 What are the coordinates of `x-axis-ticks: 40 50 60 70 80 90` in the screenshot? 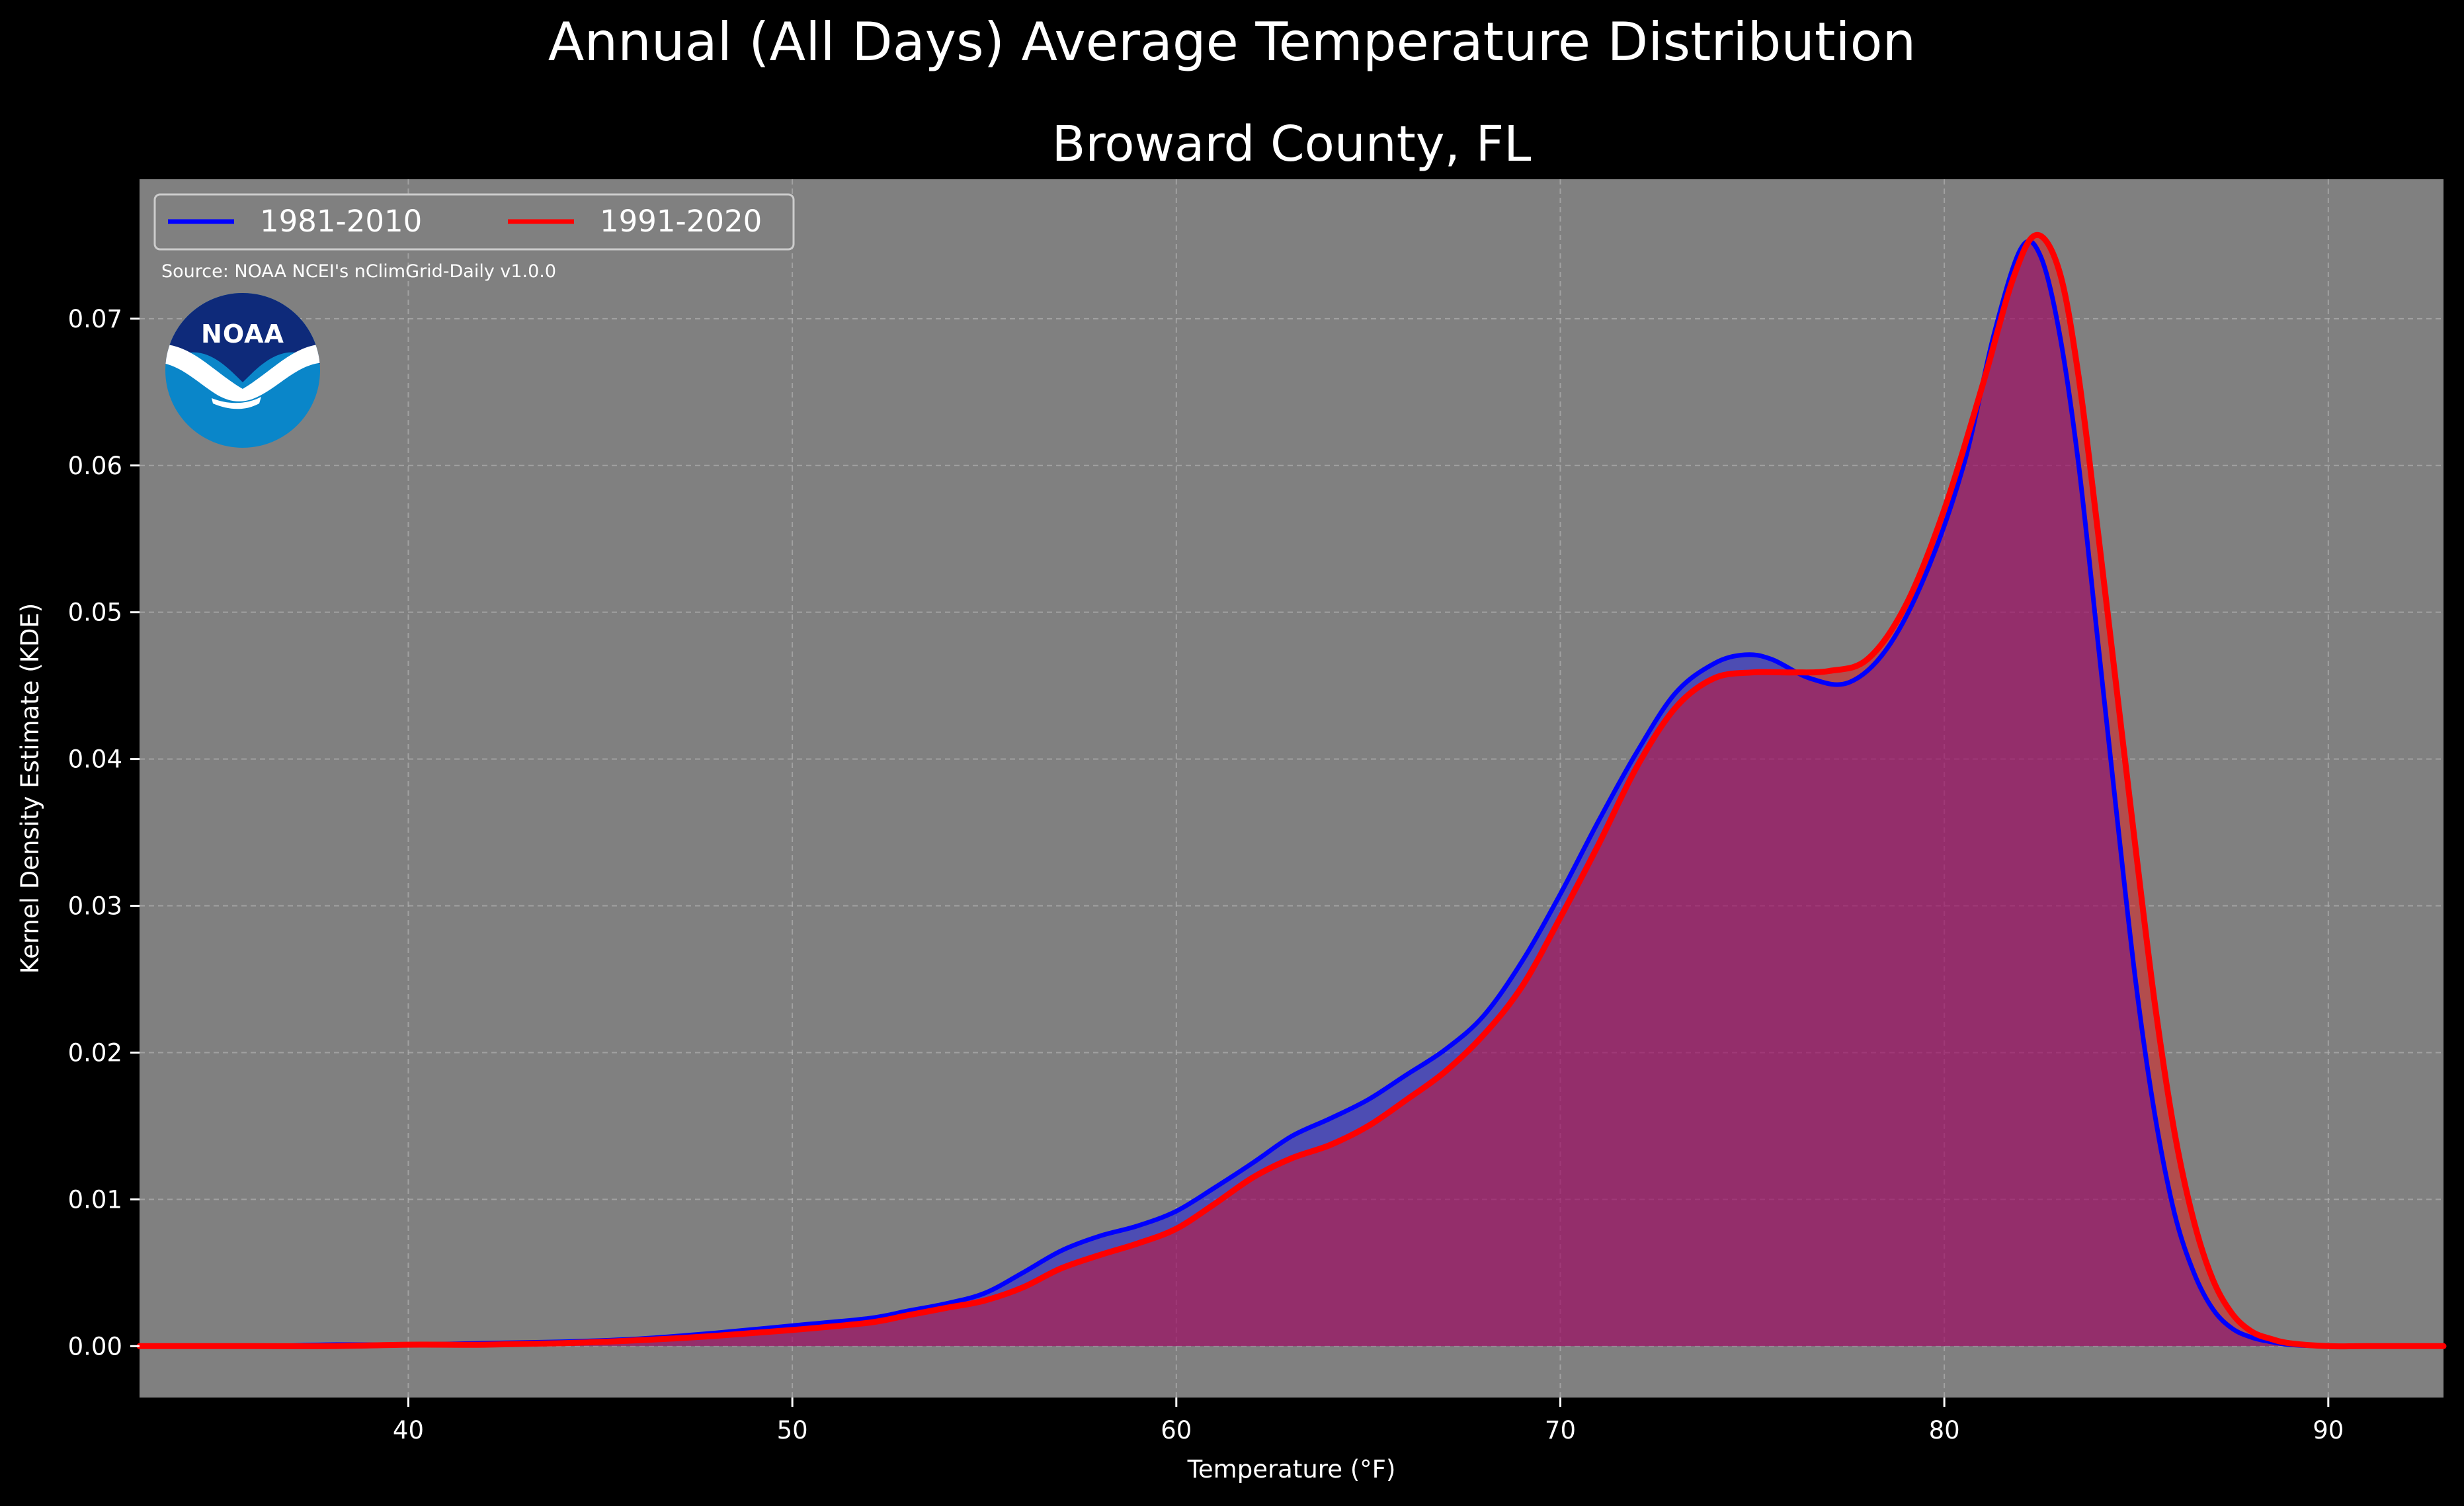 It's located at (1369, 1421).